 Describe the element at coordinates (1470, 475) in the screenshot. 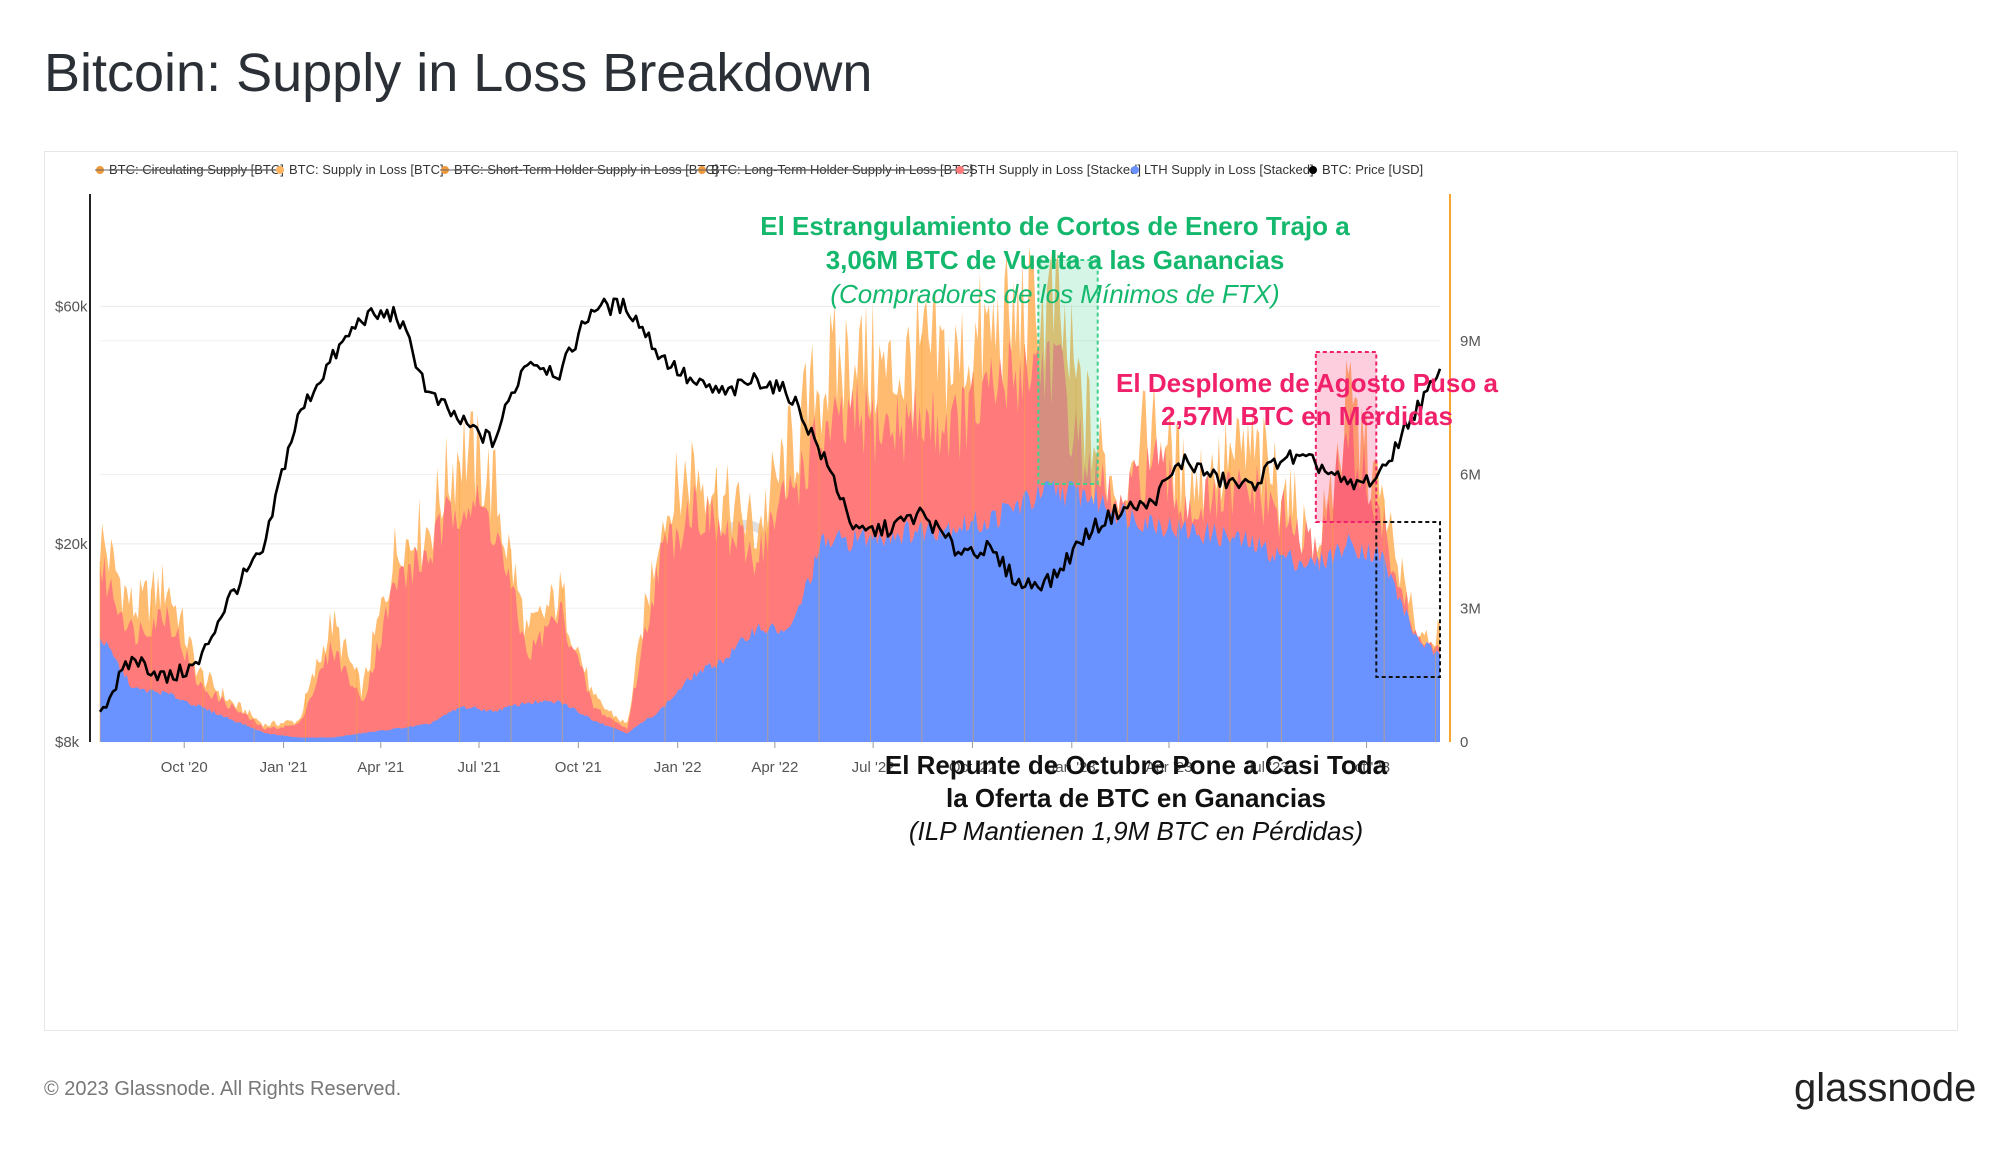

I see `y-right-tick-label: 6M` at that location.